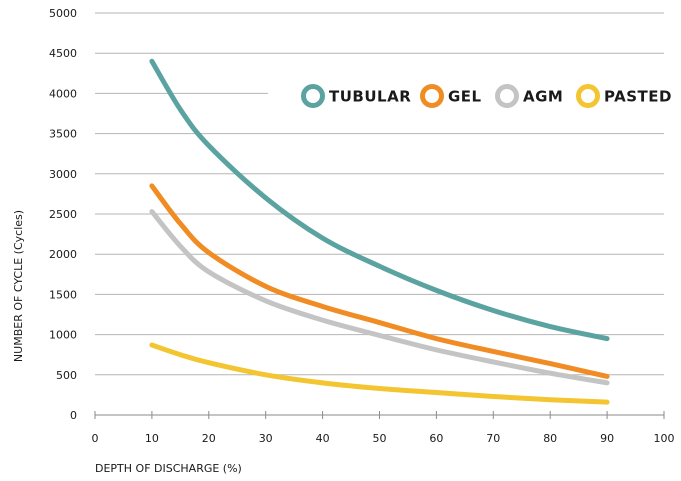 This screenshot has width=681, height=481. What do you see at coordinates (607, 438) in the screenshot?
I see `x-tick-label: 90` at bounding box center [607, 438].